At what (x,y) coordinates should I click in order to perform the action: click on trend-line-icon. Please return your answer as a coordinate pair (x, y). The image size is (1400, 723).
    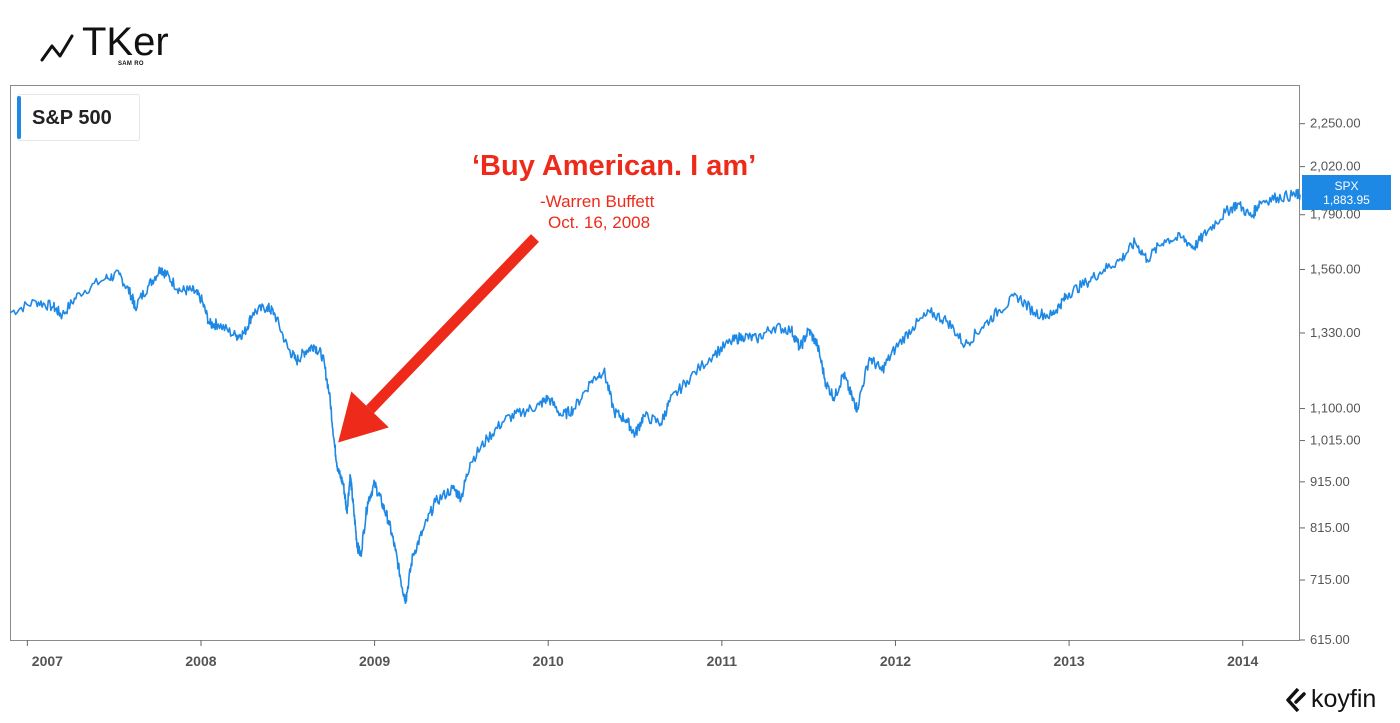
    Looking at the image, I should click on (57, 48).